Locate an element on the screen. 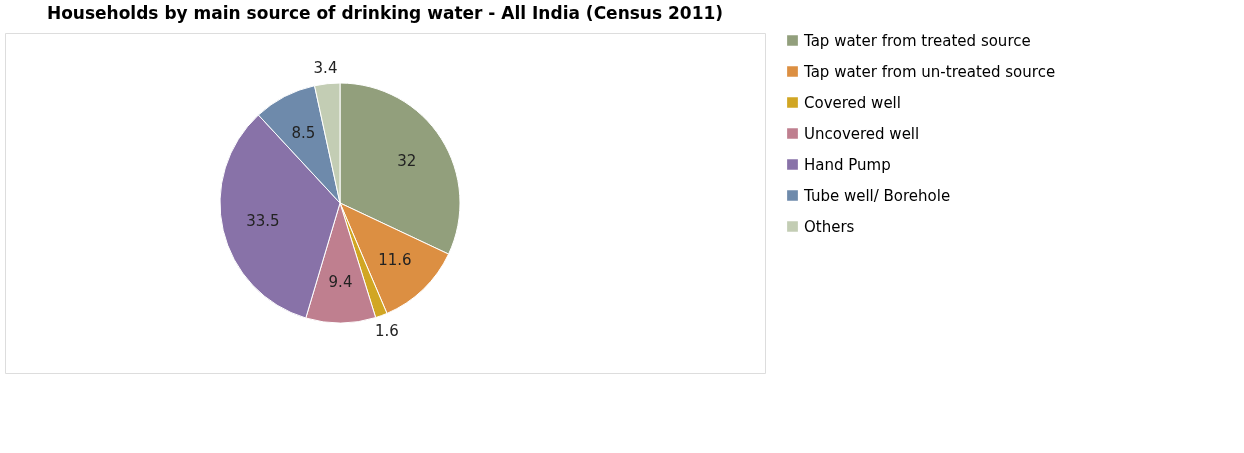  legend-label: Tap water from treated source is located at coordinates (917, 40).